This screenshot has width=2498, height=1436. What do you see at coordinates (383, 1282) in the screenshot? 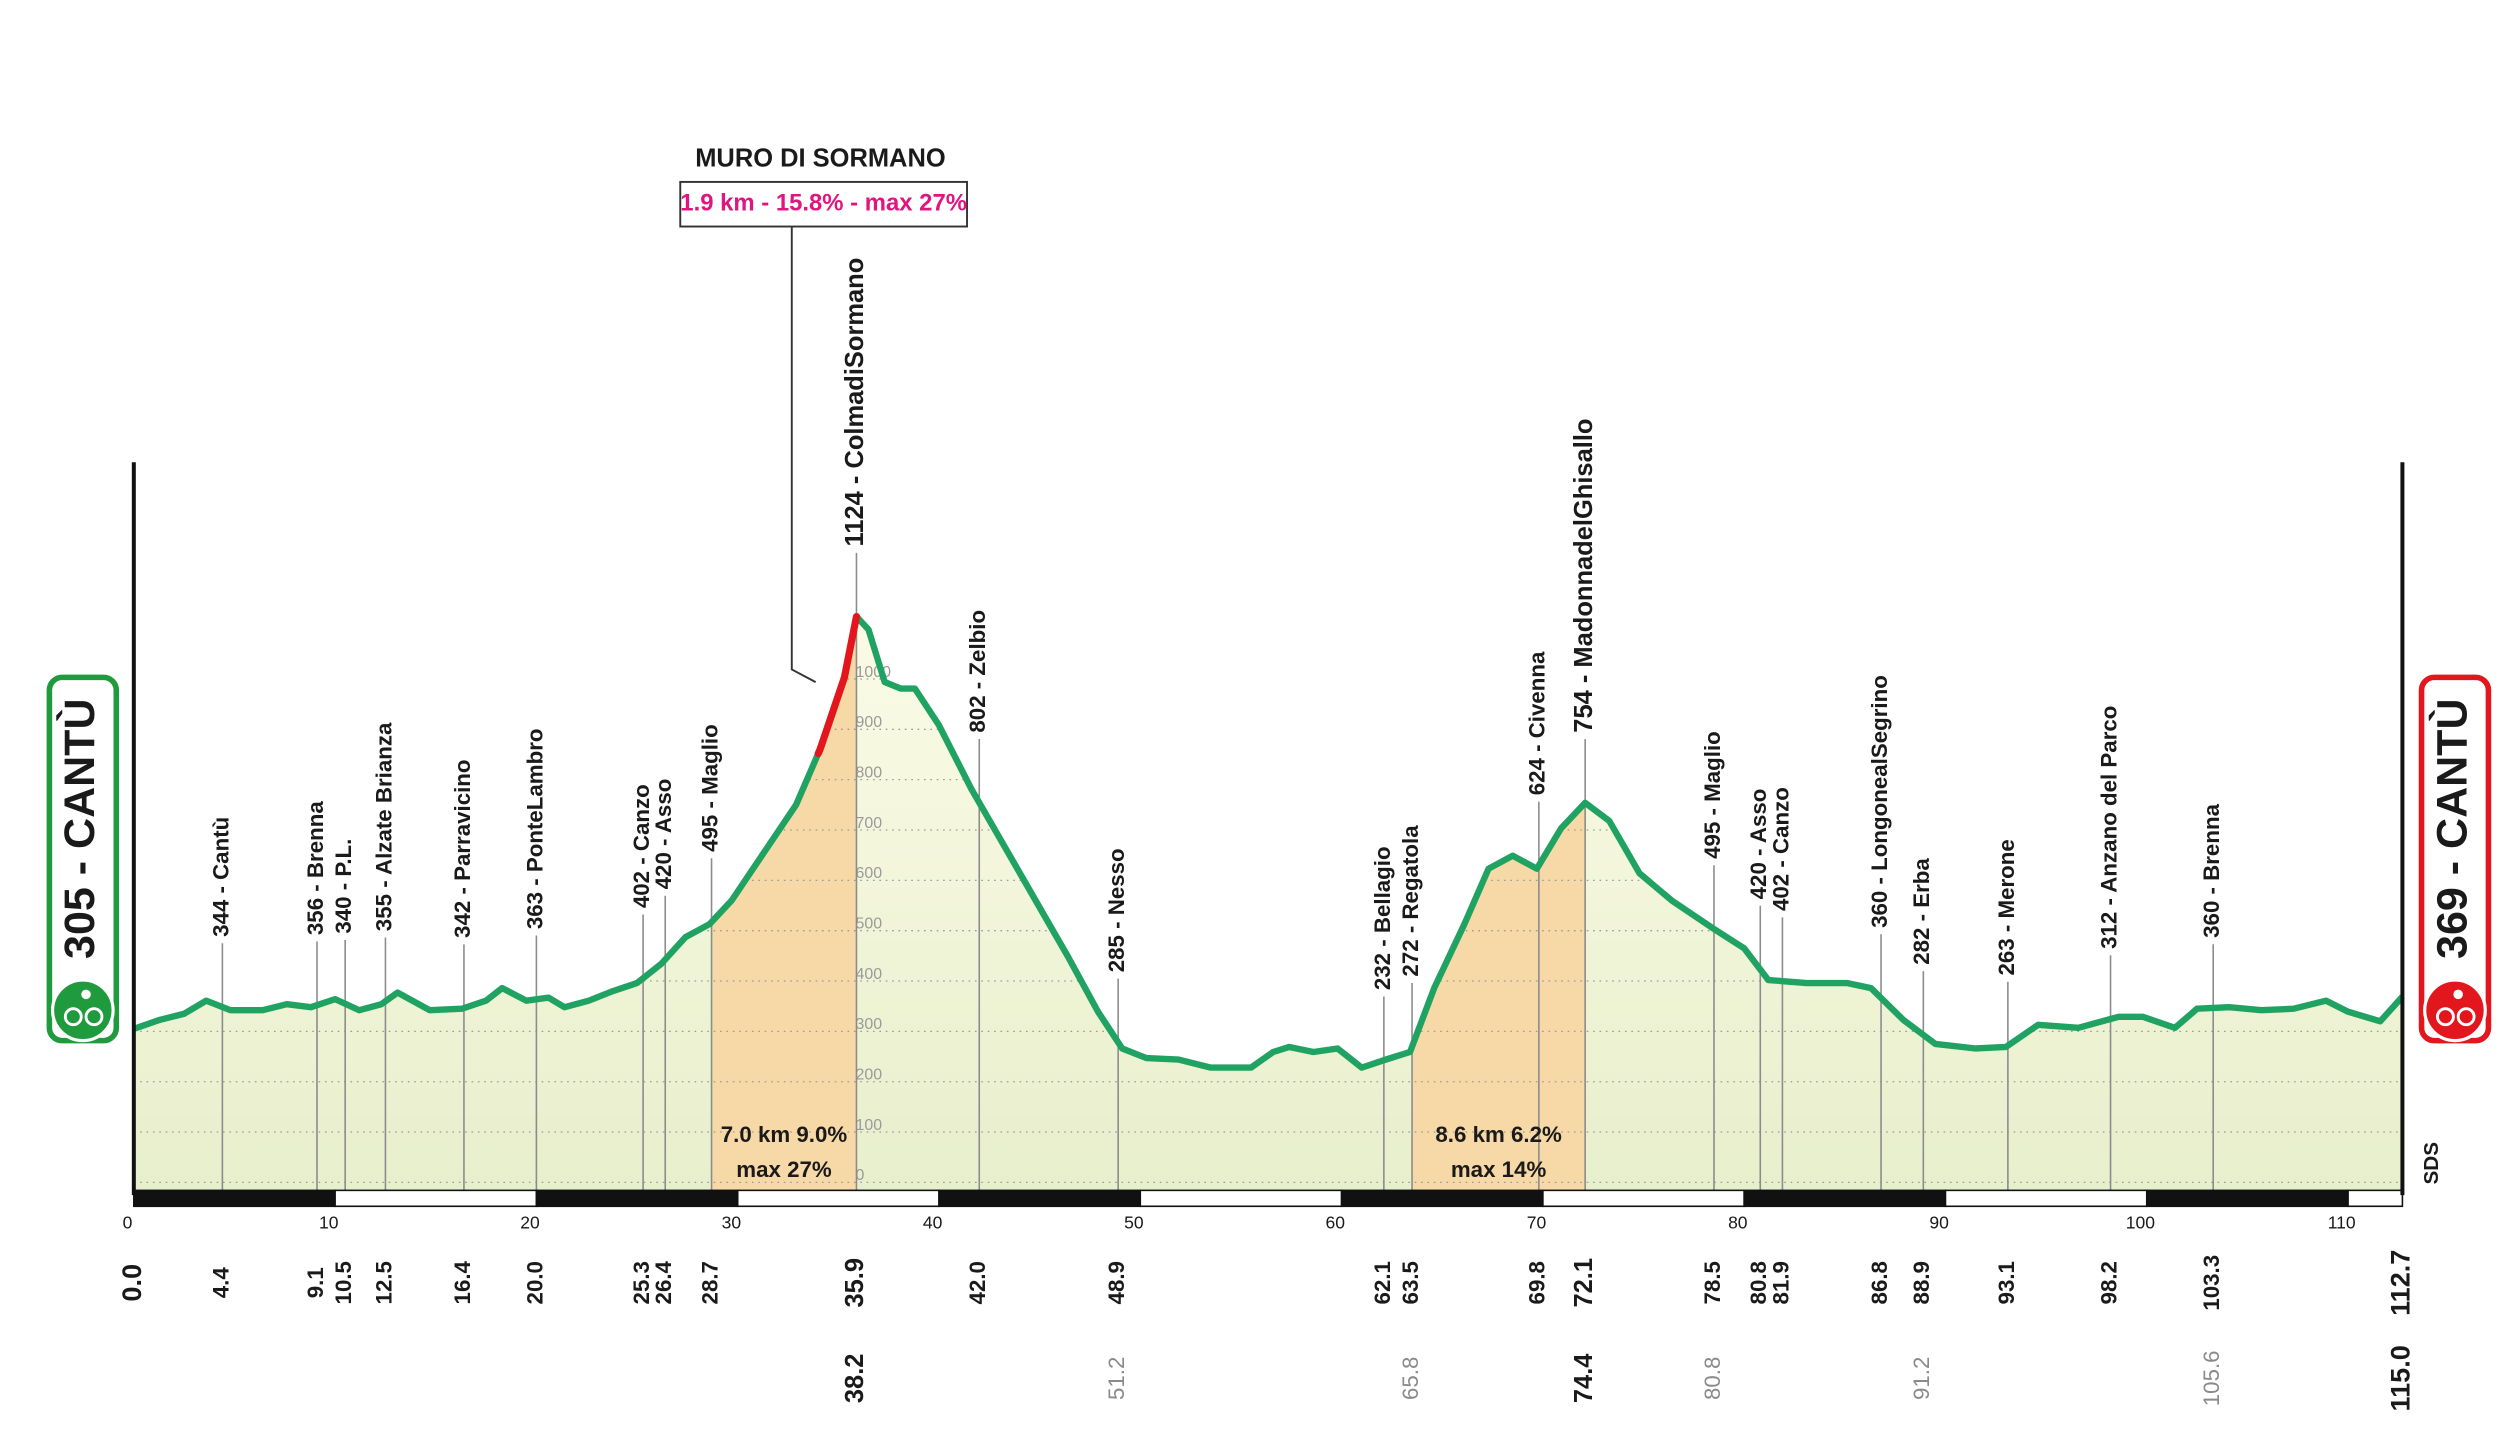
I see `waypoint-km: 12.5` at bounding box center [383, 1282].